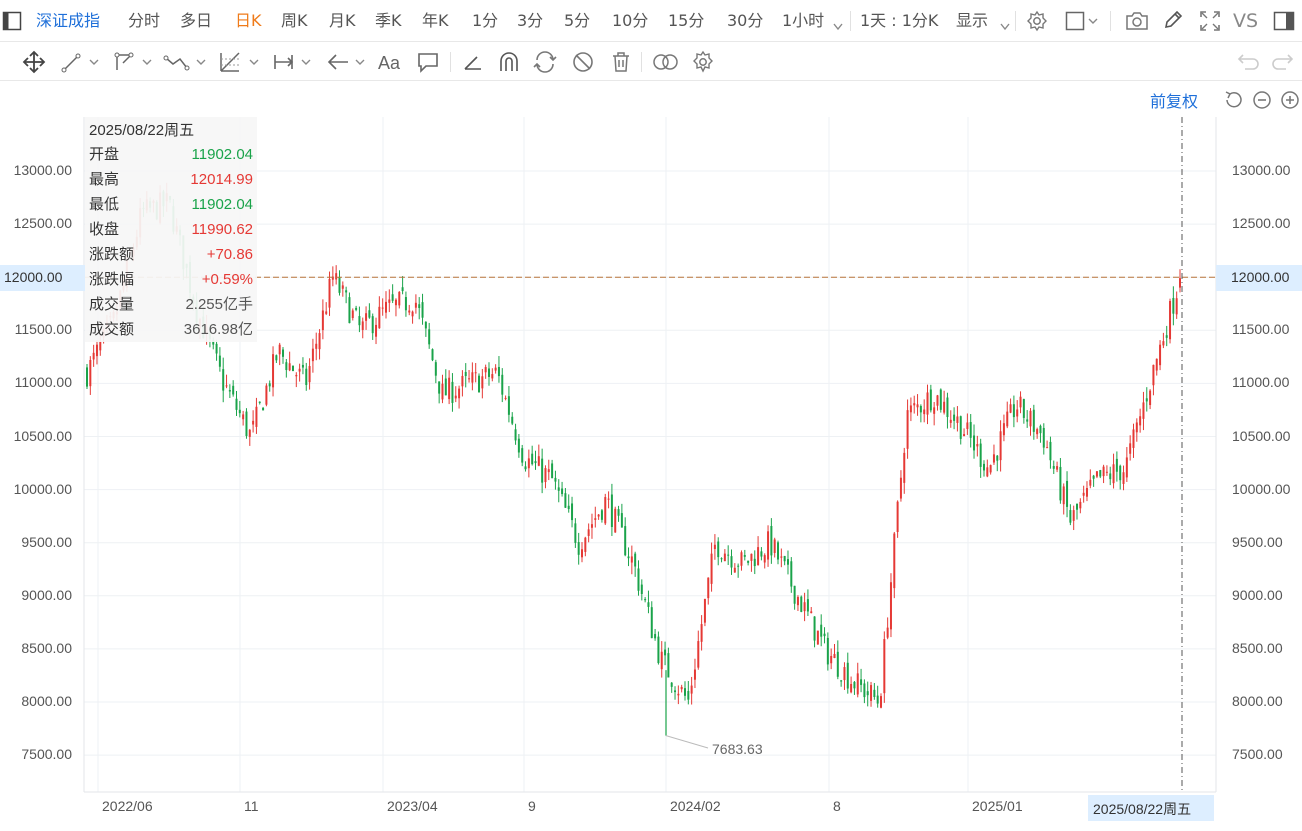 This screenshot has width=1302, height=831. I want to click on move-icon, so click(34, 62).